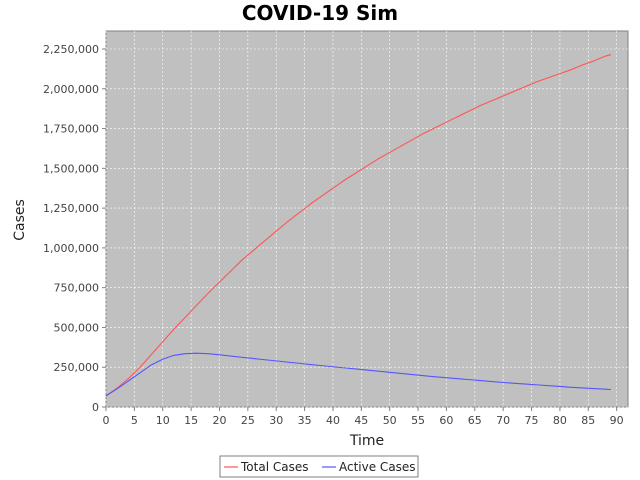  What do you see at coordinates (276, 420) in the screenshot?
I see `x-tick-label: 30` at bounding box center [276, 420].